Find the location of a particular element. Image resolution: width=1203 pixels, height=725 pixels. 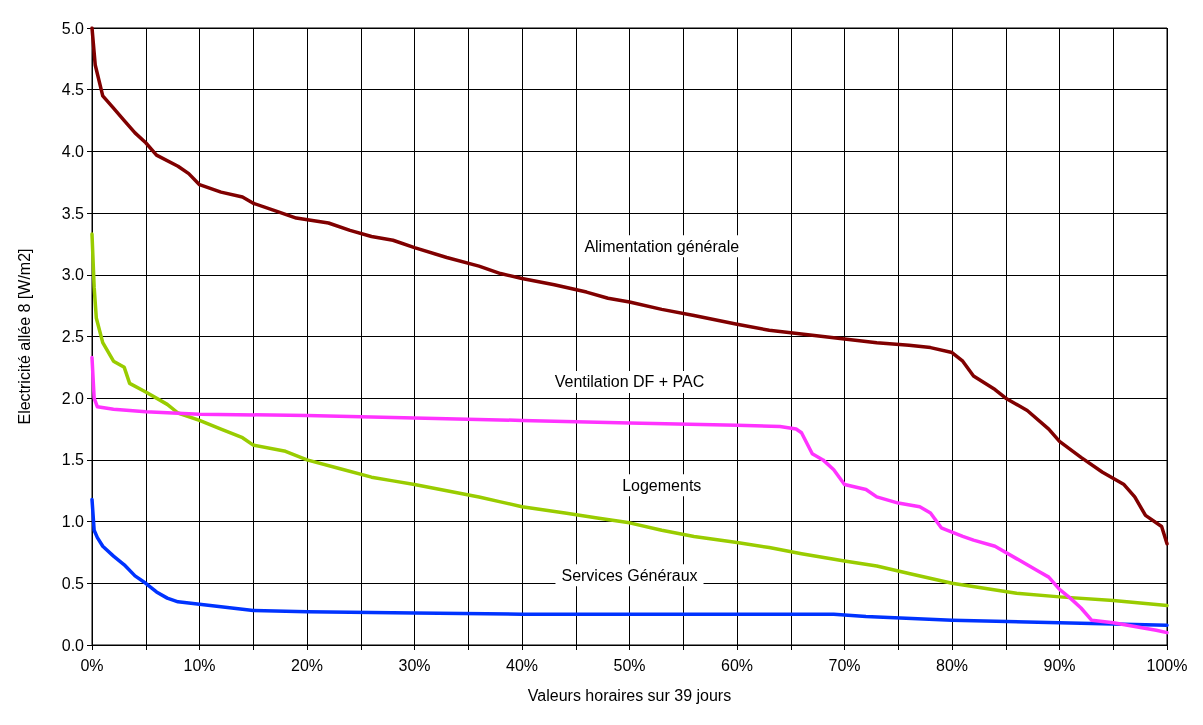

x-tick-label: 50% is located at coordinates (629, 665).